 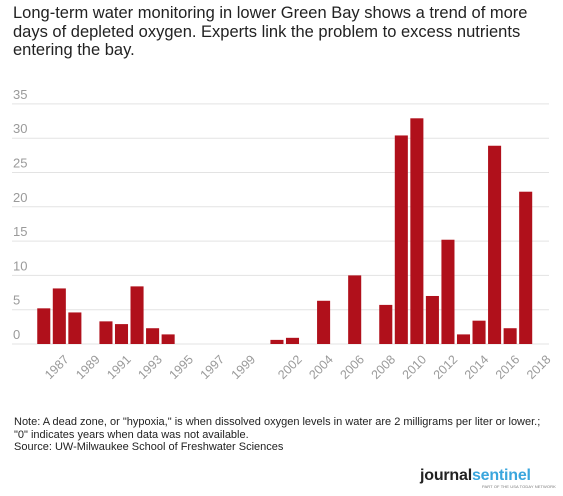 I want to click on y-tick-label-25: 25, so click(x=20, y=163).